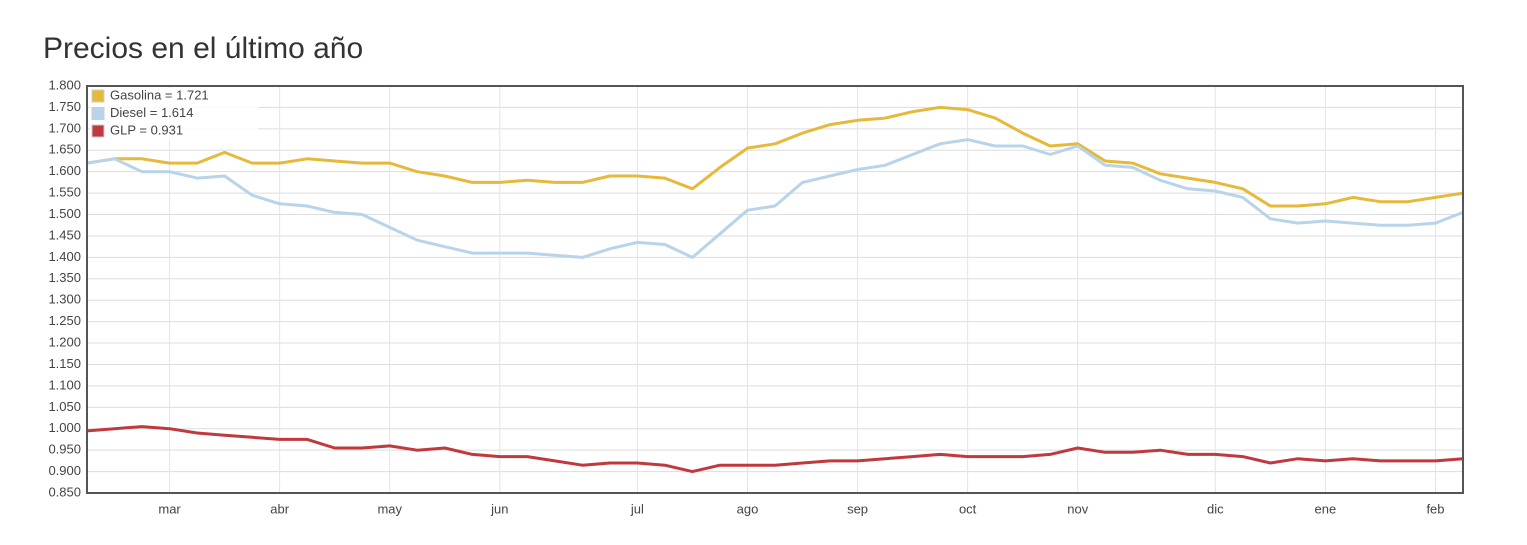 The image size is (1527, 545). What do you see at coordinates (64, 384) in the screenshot?
I see `y-tick-label: 1.100` at bounding box center [64, 384].